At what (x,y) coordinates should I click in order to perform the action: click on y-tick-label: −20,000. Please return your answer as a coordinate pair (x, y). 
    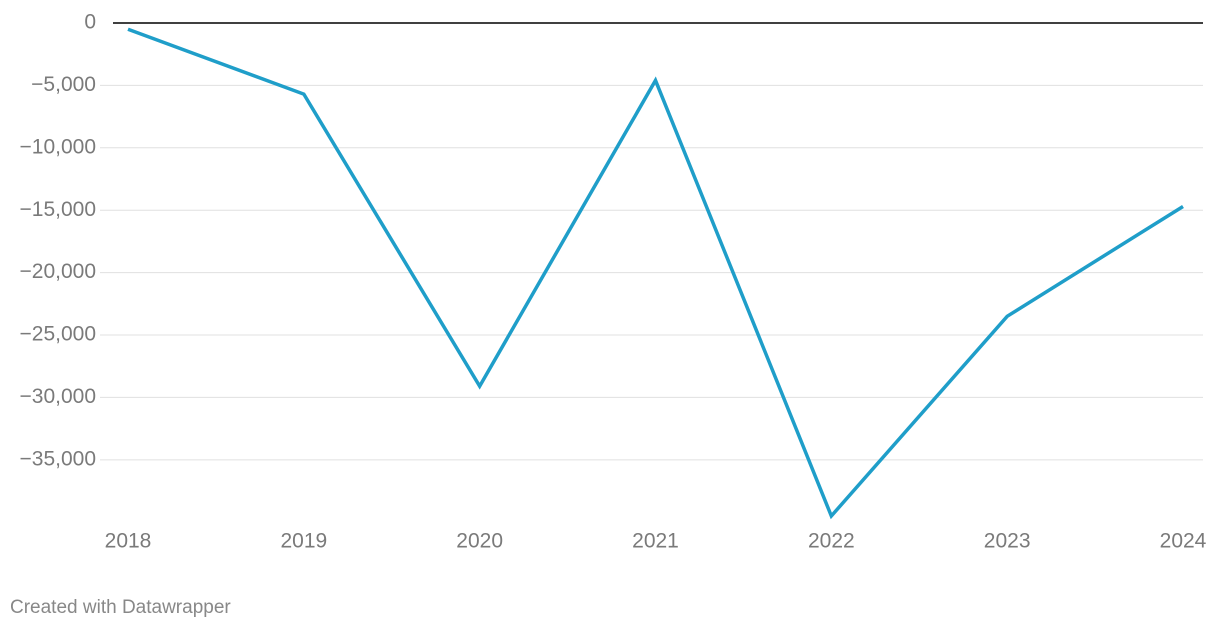
    Looking at the image, I should click on (58, 271).